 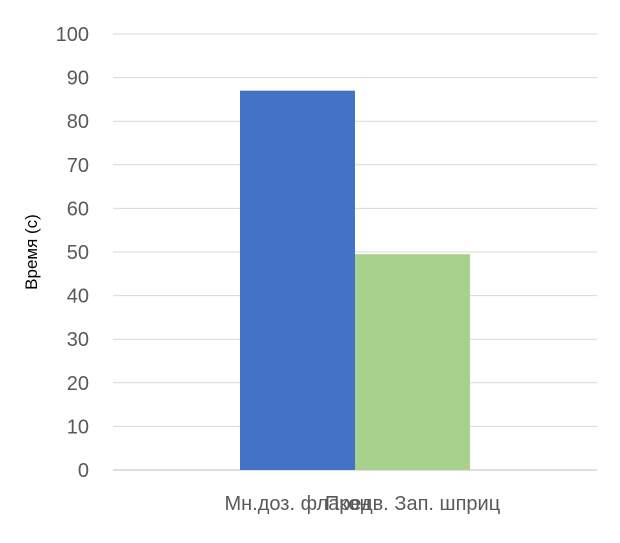 What do you see at coordinates (78, 209) in the screenshot?
I see `y-tick-label: 60` at bounding box center [78, 209].